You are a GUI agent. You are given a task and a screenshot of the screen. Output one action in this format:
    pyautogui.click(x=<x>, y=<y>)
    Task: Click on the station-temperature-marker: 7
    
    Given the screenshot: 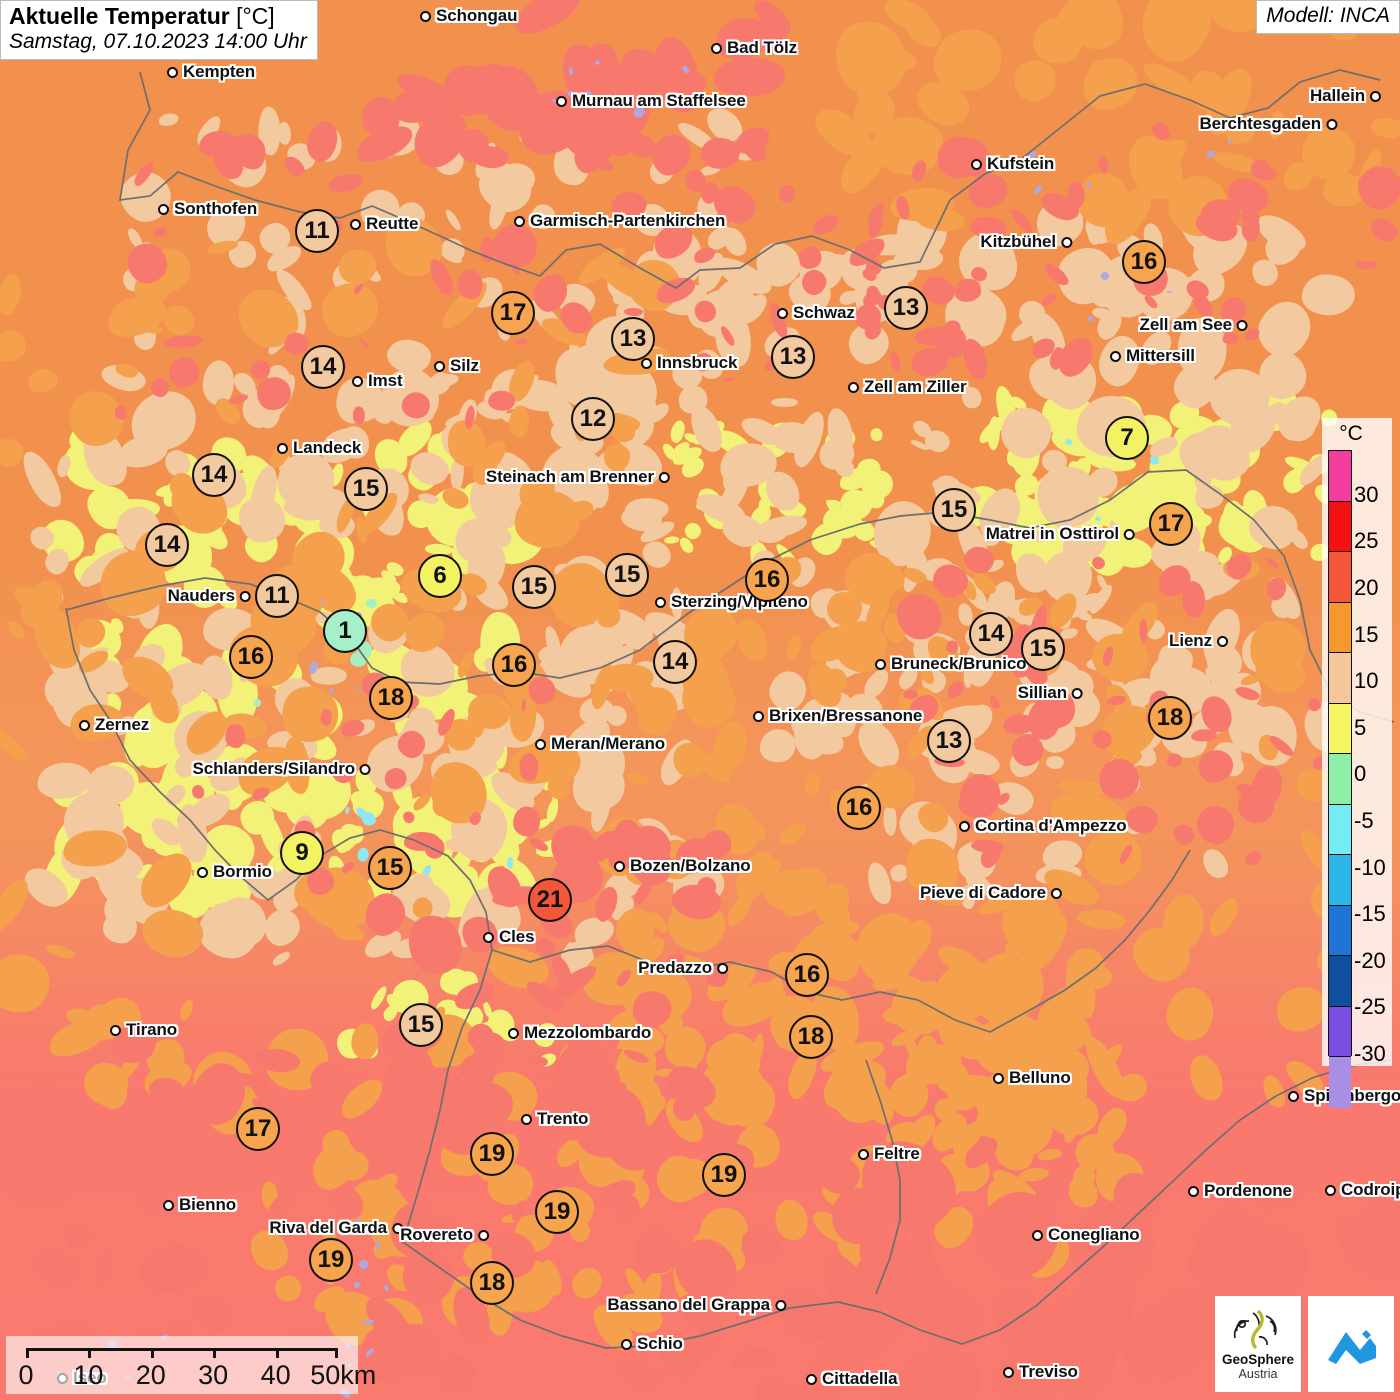 What is the action you would take?
    pyautogui.click(x=1127, y=438)
    